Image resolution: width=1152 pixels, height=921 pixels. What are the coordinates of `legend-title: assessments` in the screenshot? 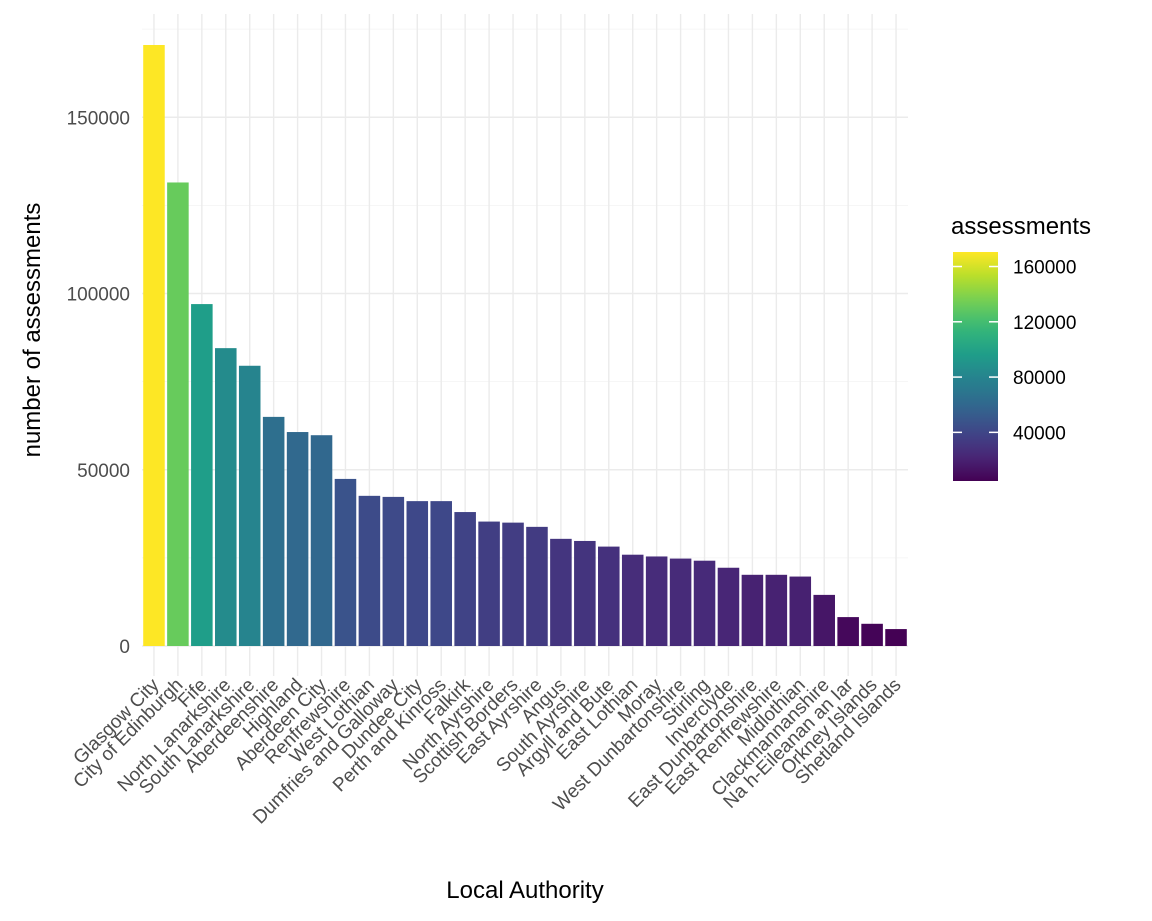 It's located at (1021, 226).